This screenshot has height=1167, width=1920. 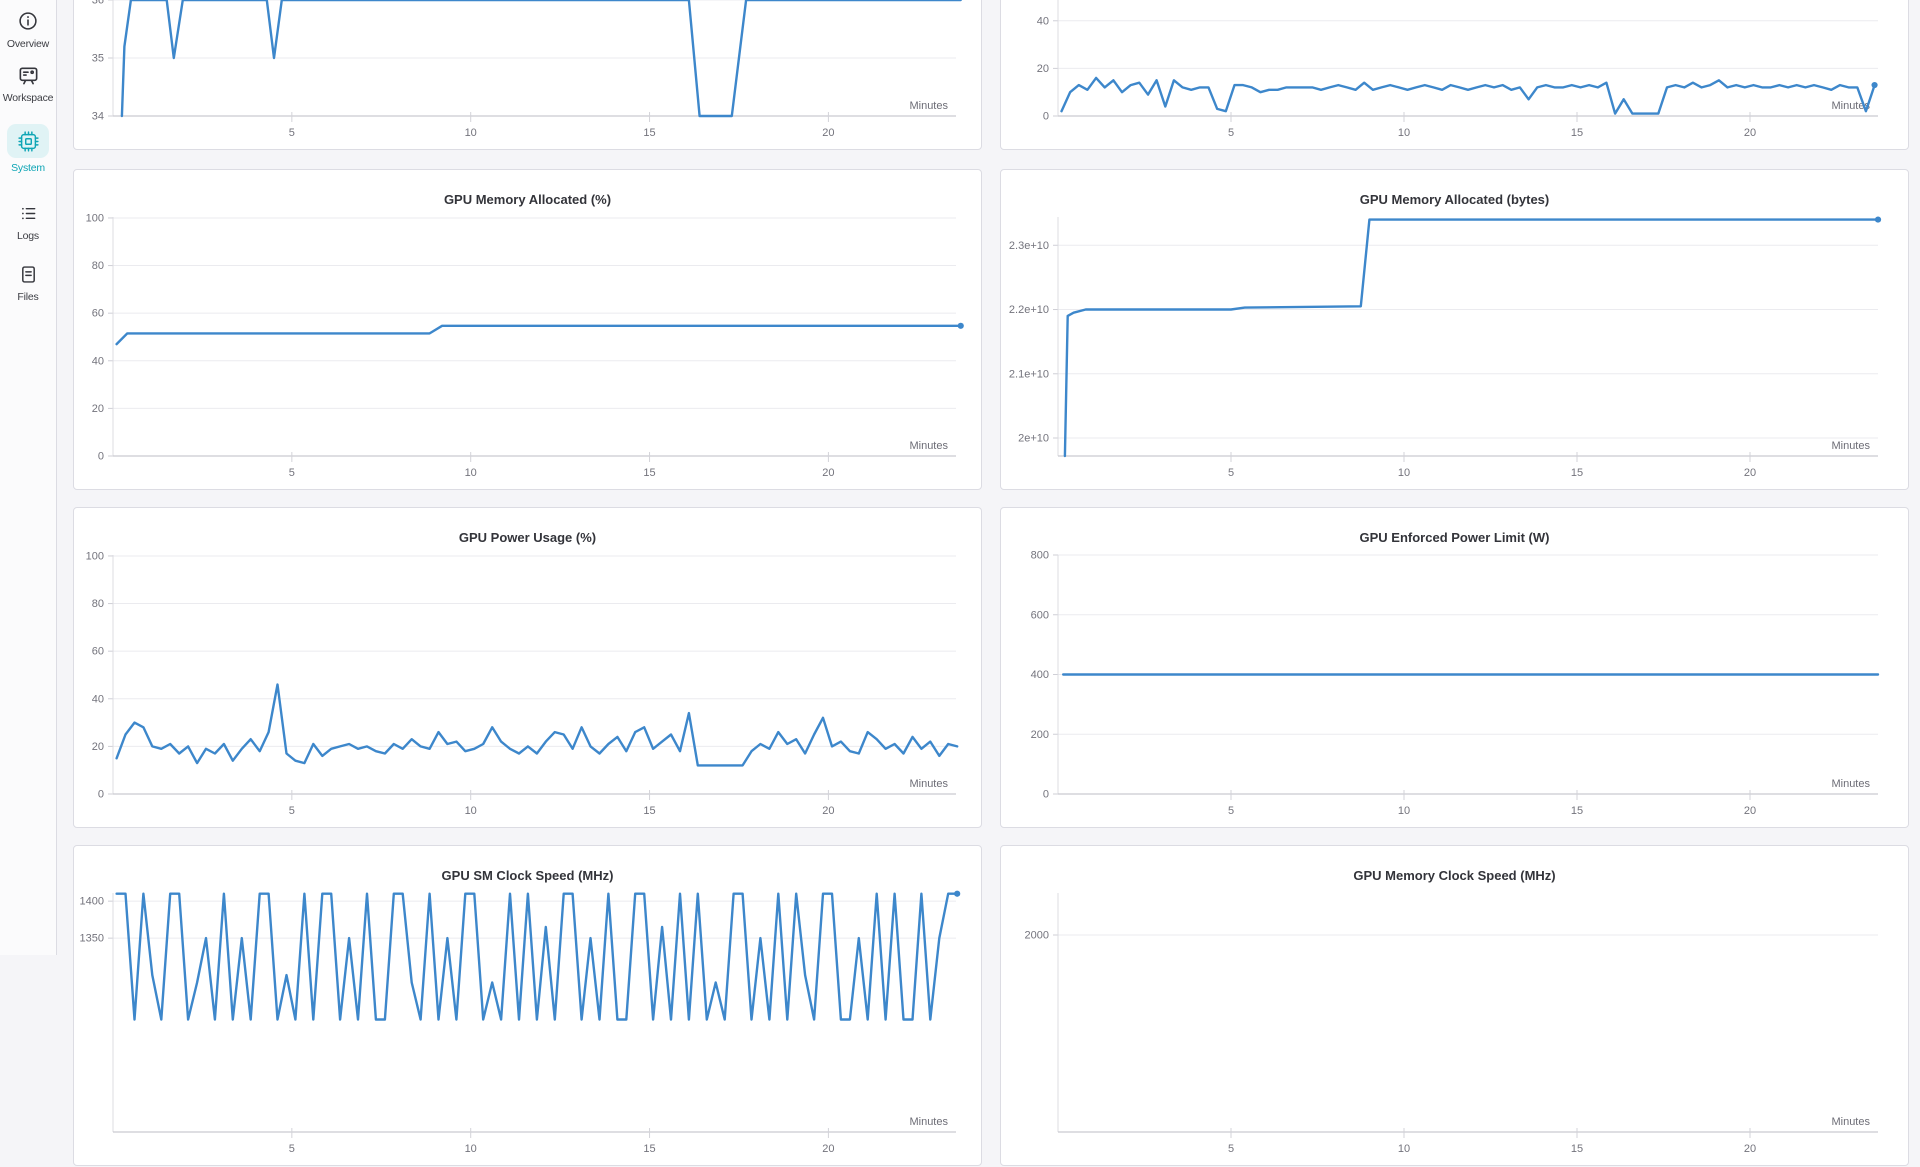 I want to click on chart-panel-untitled-top-right: 40 20 0 5 10 15 20 Minutes, so click(x=1454, y=75).